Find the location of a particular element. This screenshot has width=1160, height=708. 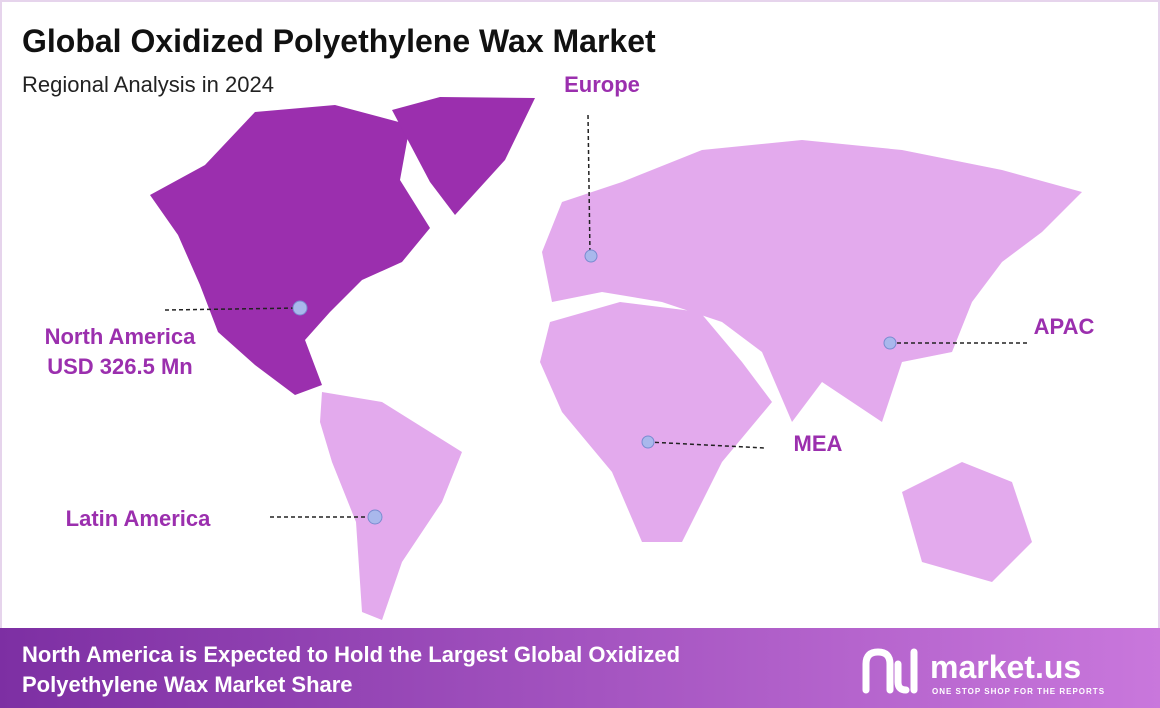

brand-logo: market.us ONE STOP SHOP FOR THE REPORTS is located at coordinates (983, 672).